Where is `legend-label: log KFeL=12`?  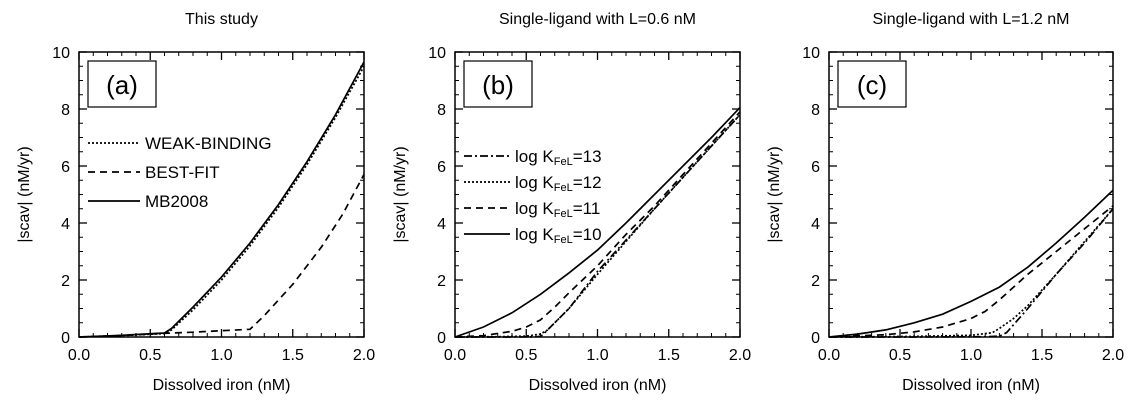
legend-label: log KFeL=12 is located at coordinates (558, 183).